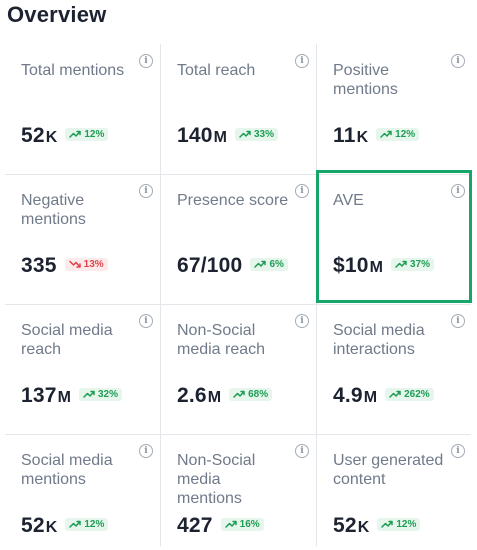 Image resolution: width=477 pixels, height=550 pixels. What do you see at coordinates (33, 525) in the screenshot?
I see `metric-value: 52` at bounding box center [33, 525].